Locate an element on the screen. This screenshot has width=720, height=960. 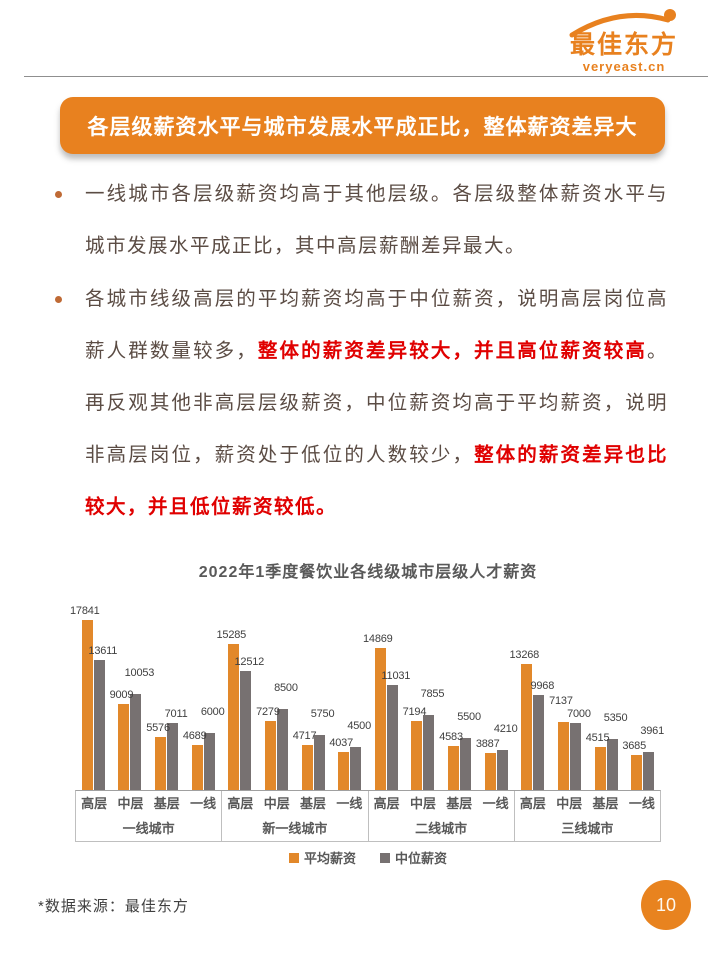
legend-item: 中位薪资 is located at coordinates (413, 857).